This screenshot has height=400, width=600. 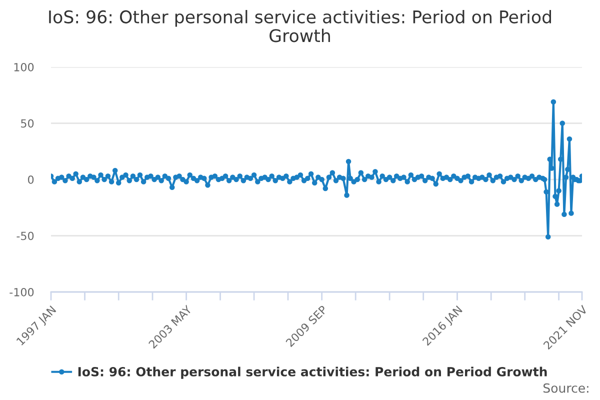 I want to click on y-tick-label: 0, so click(x=31, y=179).